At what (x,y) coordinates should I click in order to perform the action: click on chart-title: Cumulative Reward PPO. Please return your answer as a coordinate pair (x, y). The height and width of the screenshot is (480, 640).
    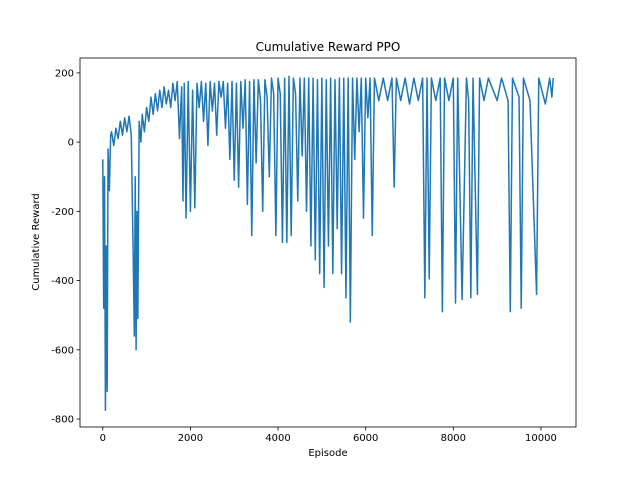
    Looking at the image, I should click on (328, 47).